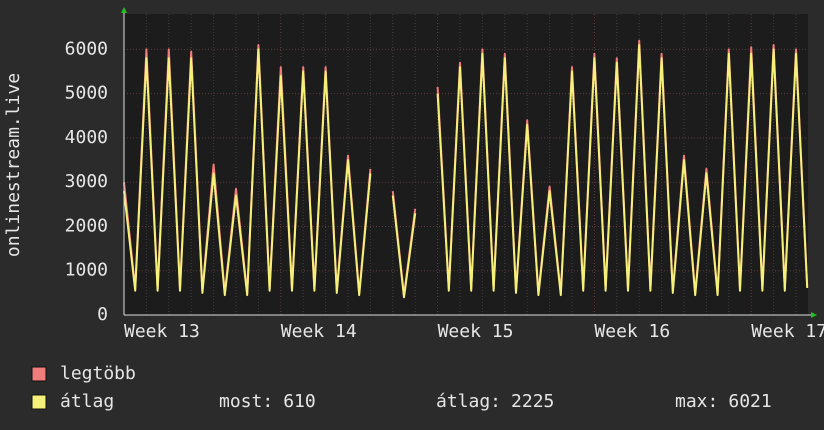 The height and width of the screenshot is (430, 824). I want to click on stat-value: 6021, so click(749, 401).